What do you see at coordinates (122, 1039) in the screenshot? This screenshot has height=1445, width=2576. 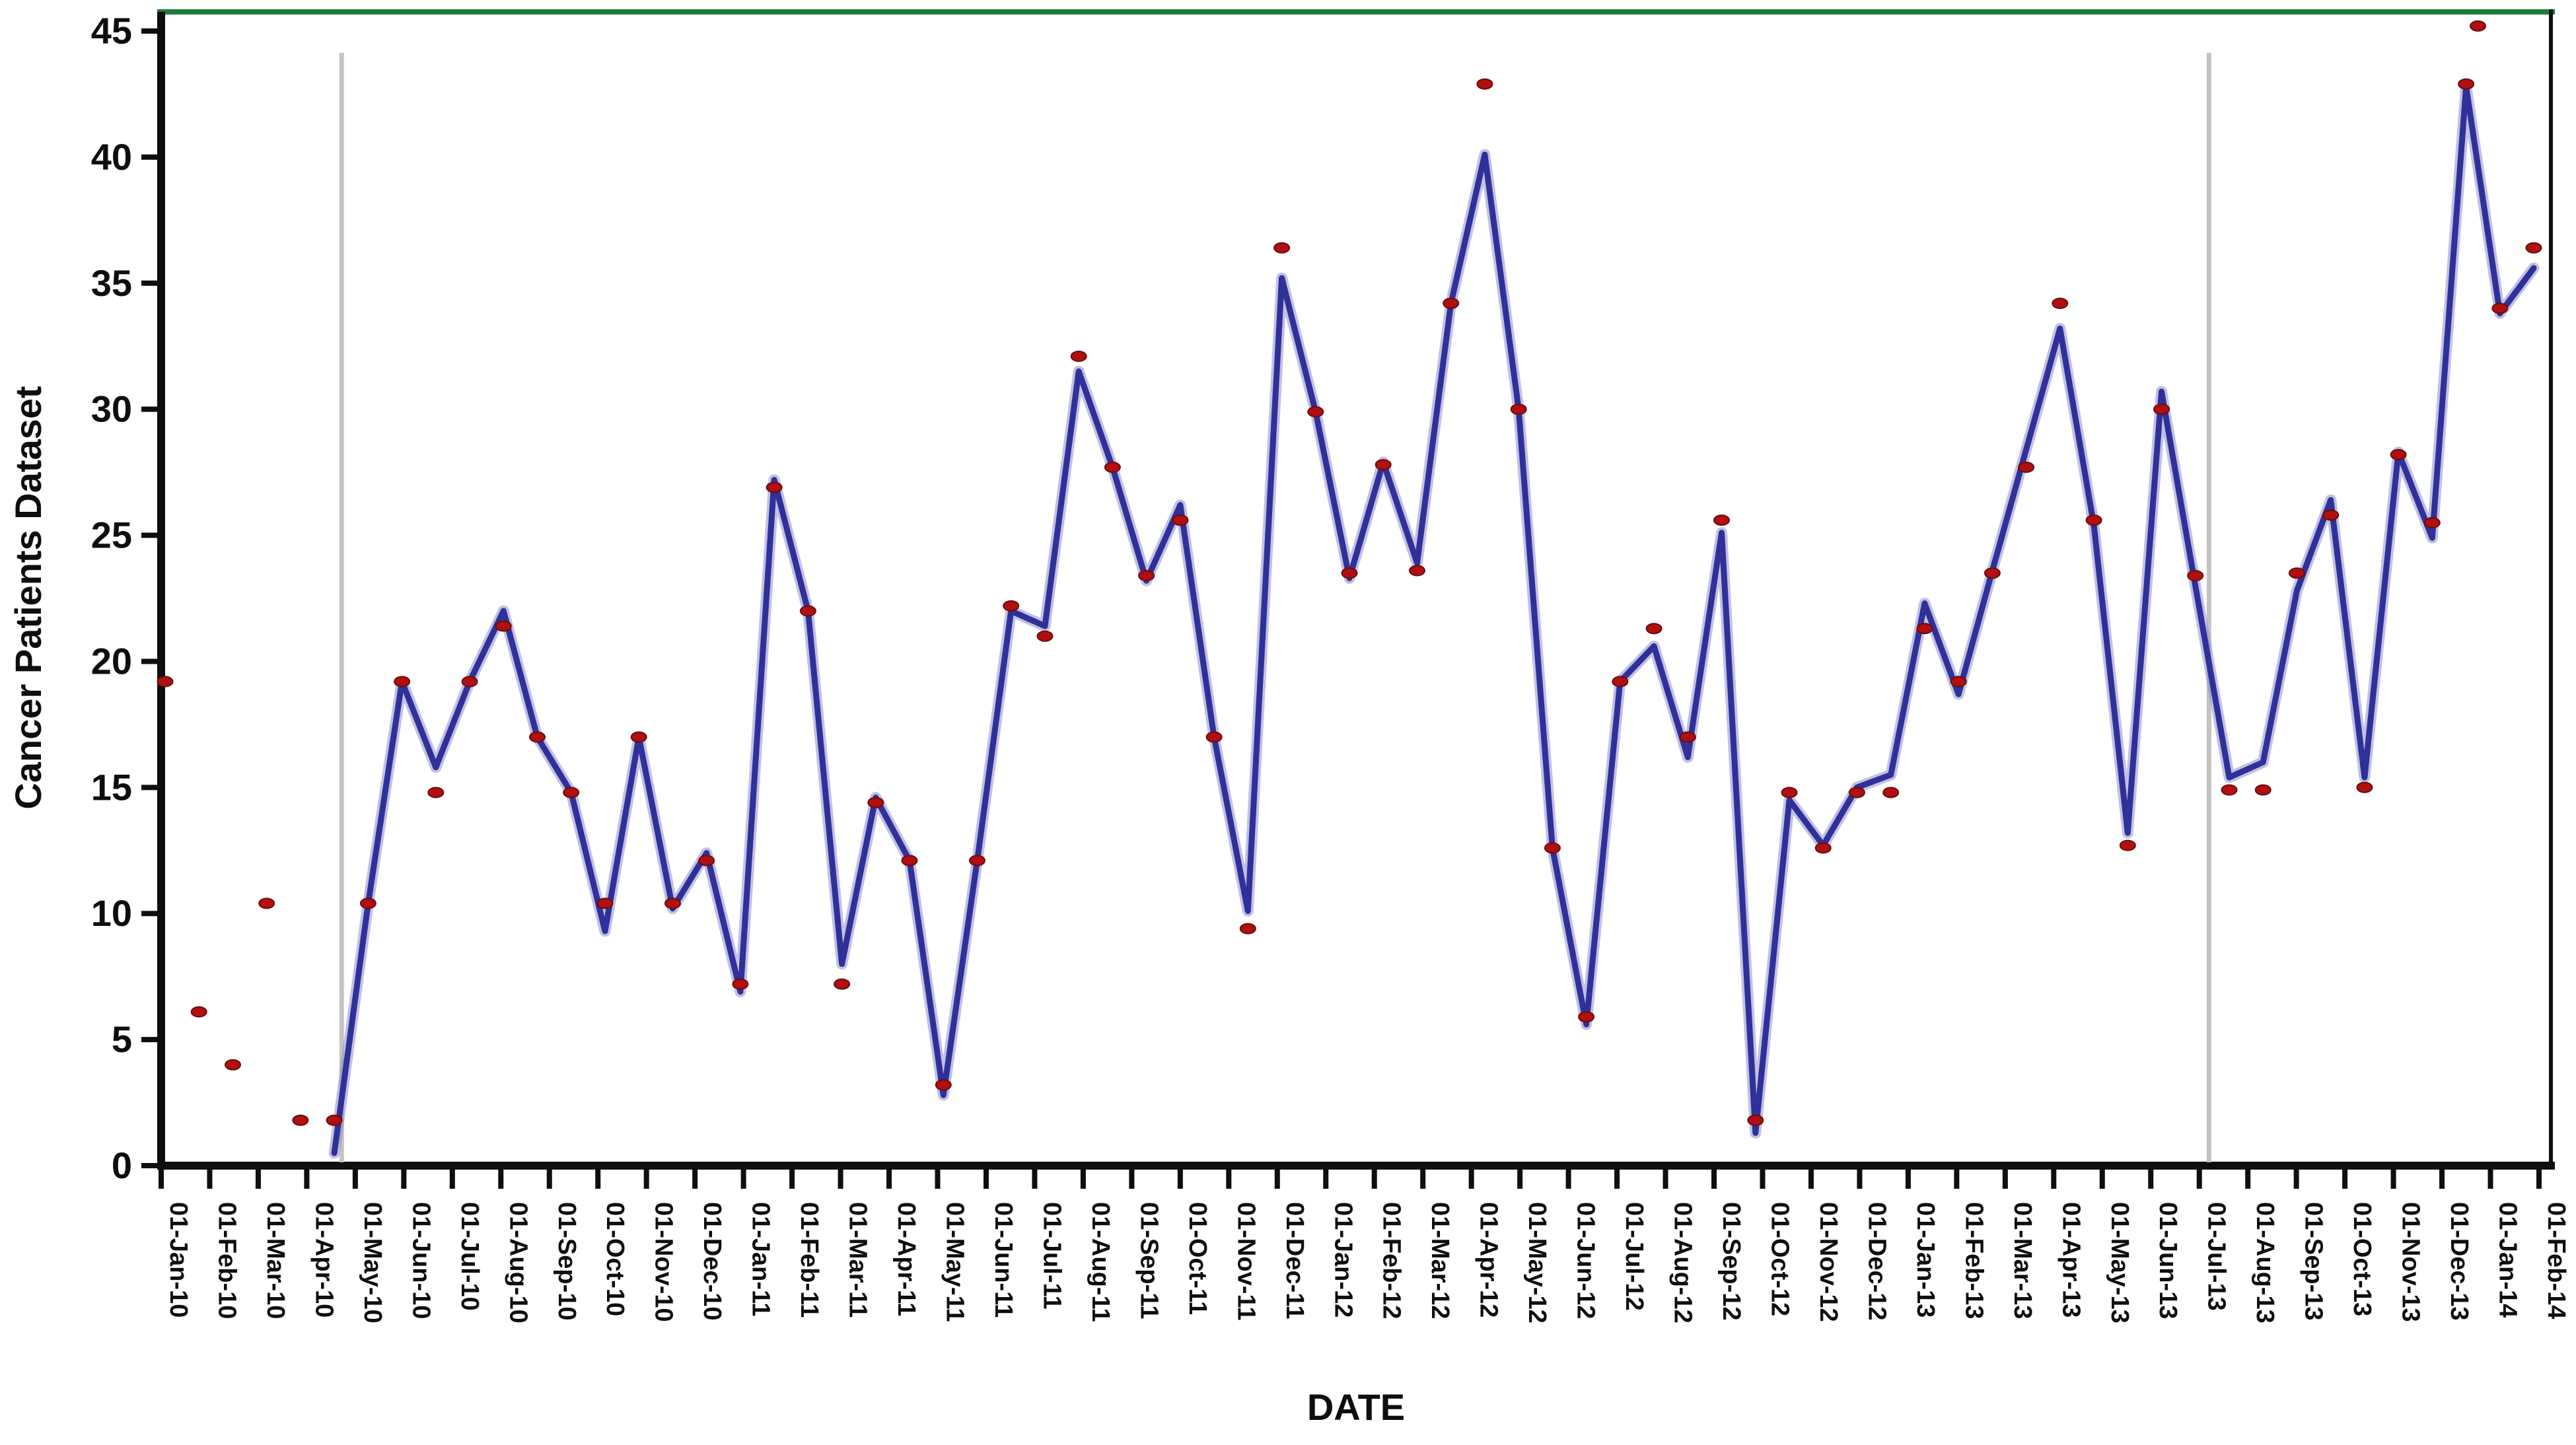 I see `y-tick-label: 5` at bounding box center [122, 1039].